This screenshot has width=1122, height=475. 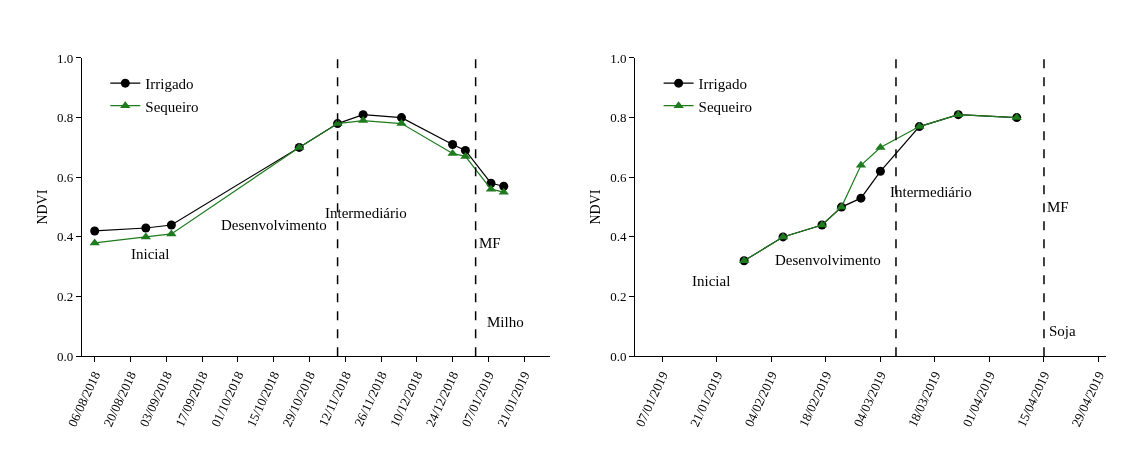 What do you see at coordinates (505, 322) in the screenshot?
I see `annotation: Milho` at bounding box center [505, 322].